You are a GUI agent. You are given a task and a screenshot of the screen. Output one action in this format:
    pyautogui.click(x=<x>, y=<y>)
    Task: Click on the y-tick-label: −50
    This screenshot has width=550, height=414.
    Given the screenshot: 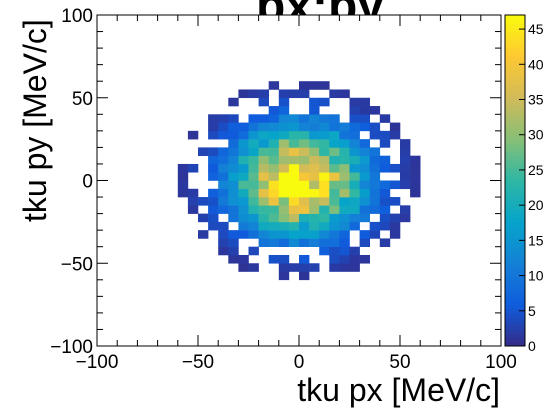 What is the action you would take?
    pyautogui.click(x=77, y=264)
    